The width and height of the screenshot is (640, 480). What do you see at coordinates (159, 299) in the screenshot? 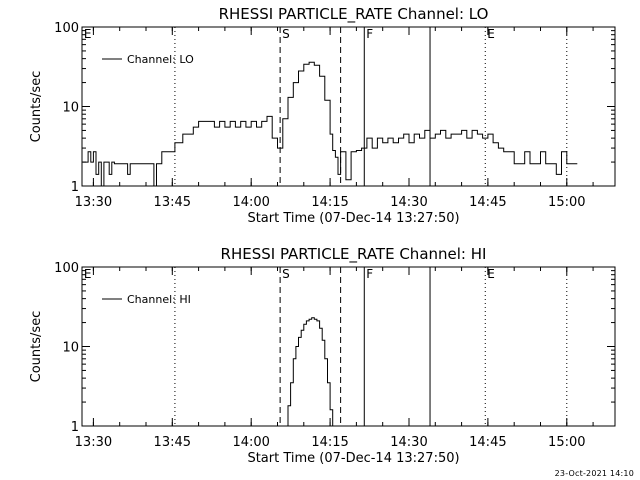
I see `legend-label: Channel: HI` at bounding box center [159, 299].